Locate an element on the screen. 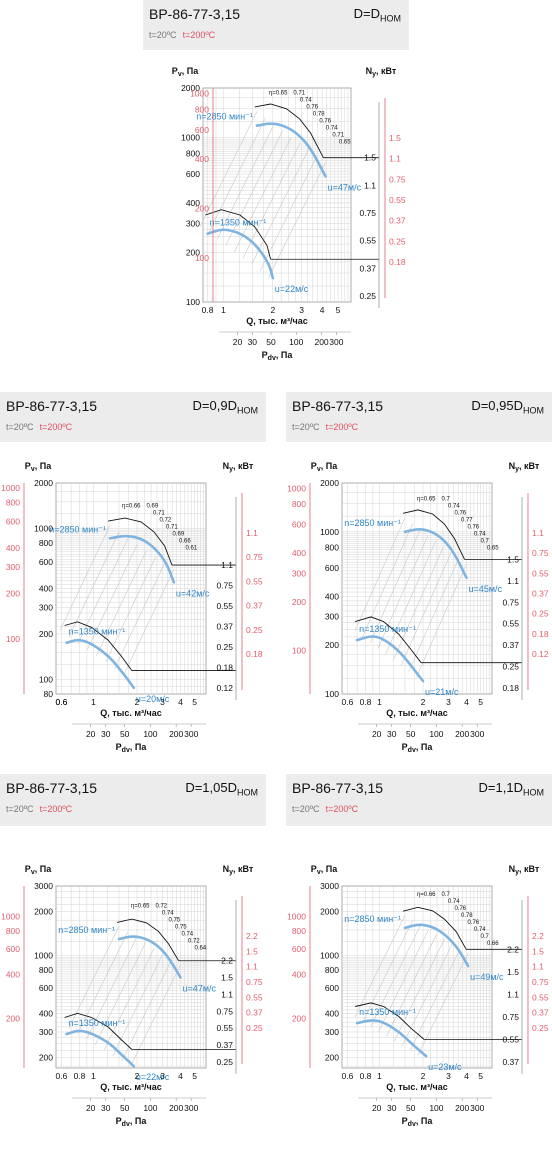 The width and height of the screenshot is (552, 1150). red-pressure-tick-label: 600 is located at coordinates (13, 522).